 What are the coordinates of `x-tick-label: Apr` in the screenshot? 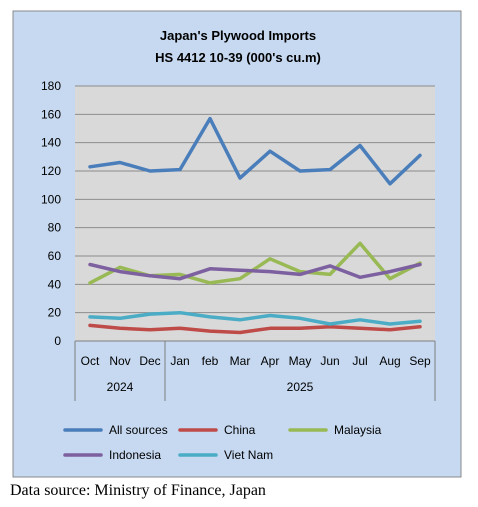 It's located at (270, 361).